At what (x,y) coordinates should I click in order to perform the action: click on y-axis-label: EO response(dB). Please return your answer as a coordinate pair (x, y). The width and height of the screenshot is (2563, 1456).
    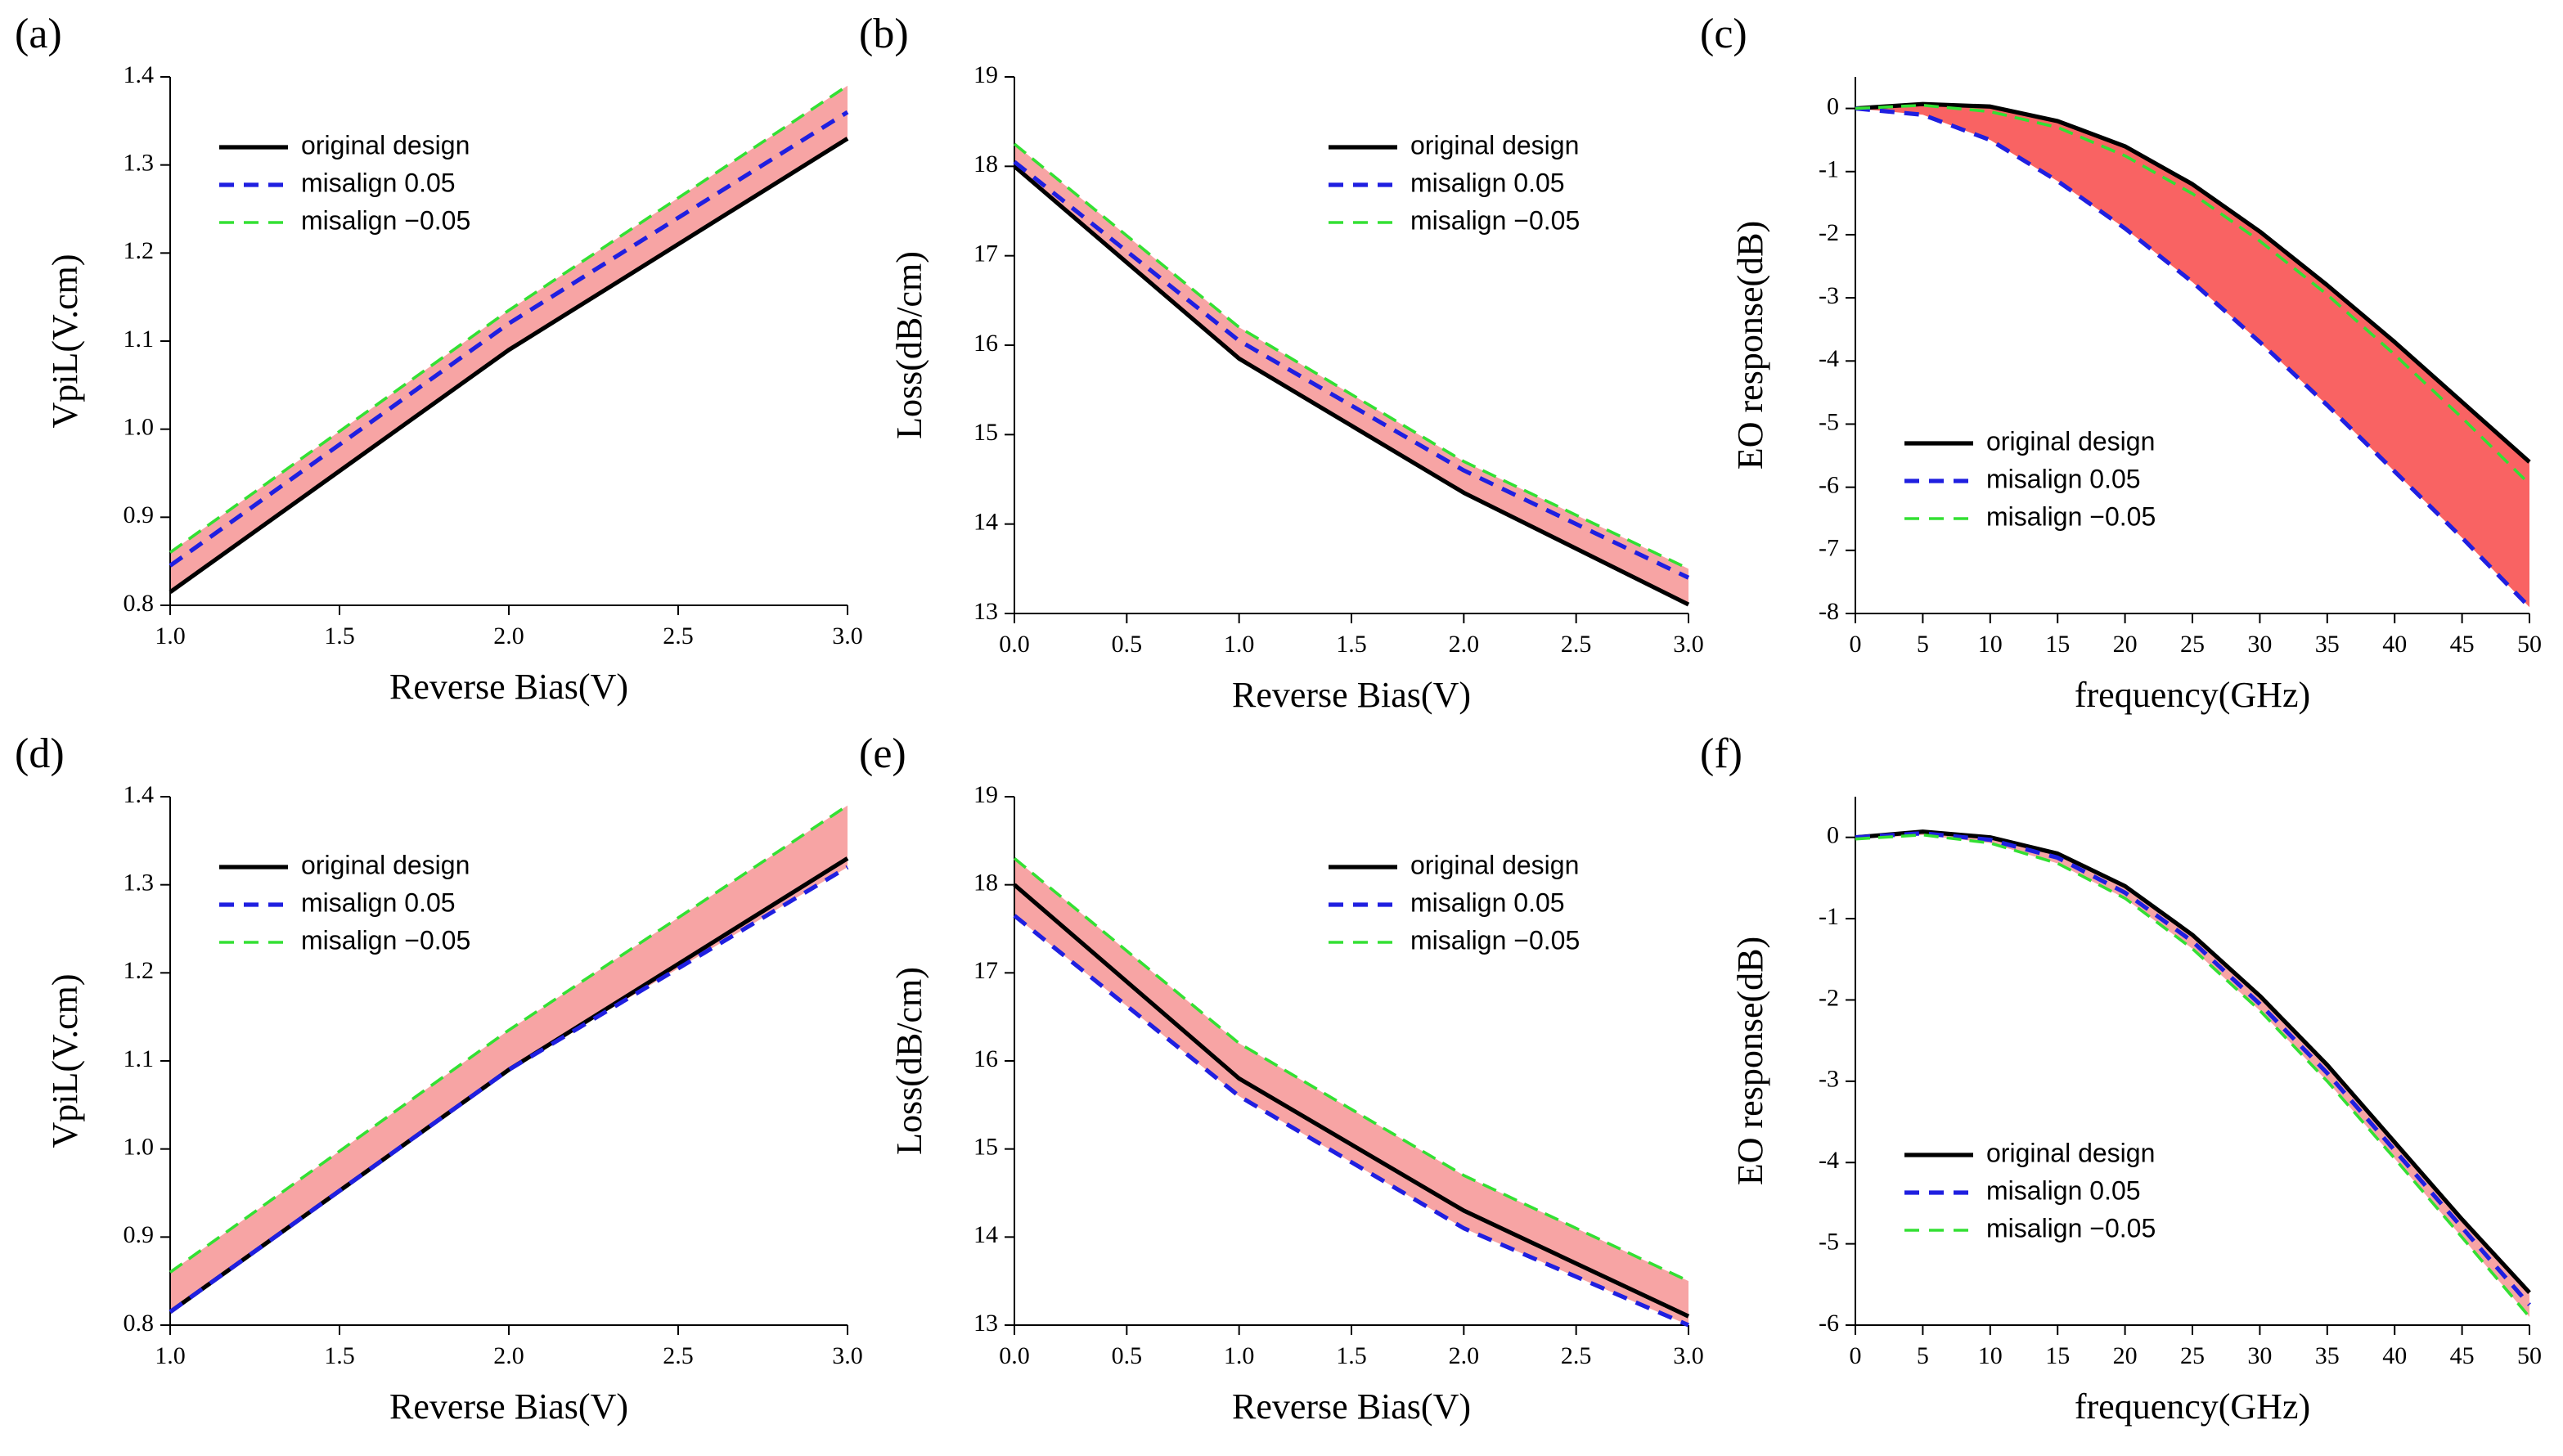
    Looking at the image, I should click on (1750, 346).